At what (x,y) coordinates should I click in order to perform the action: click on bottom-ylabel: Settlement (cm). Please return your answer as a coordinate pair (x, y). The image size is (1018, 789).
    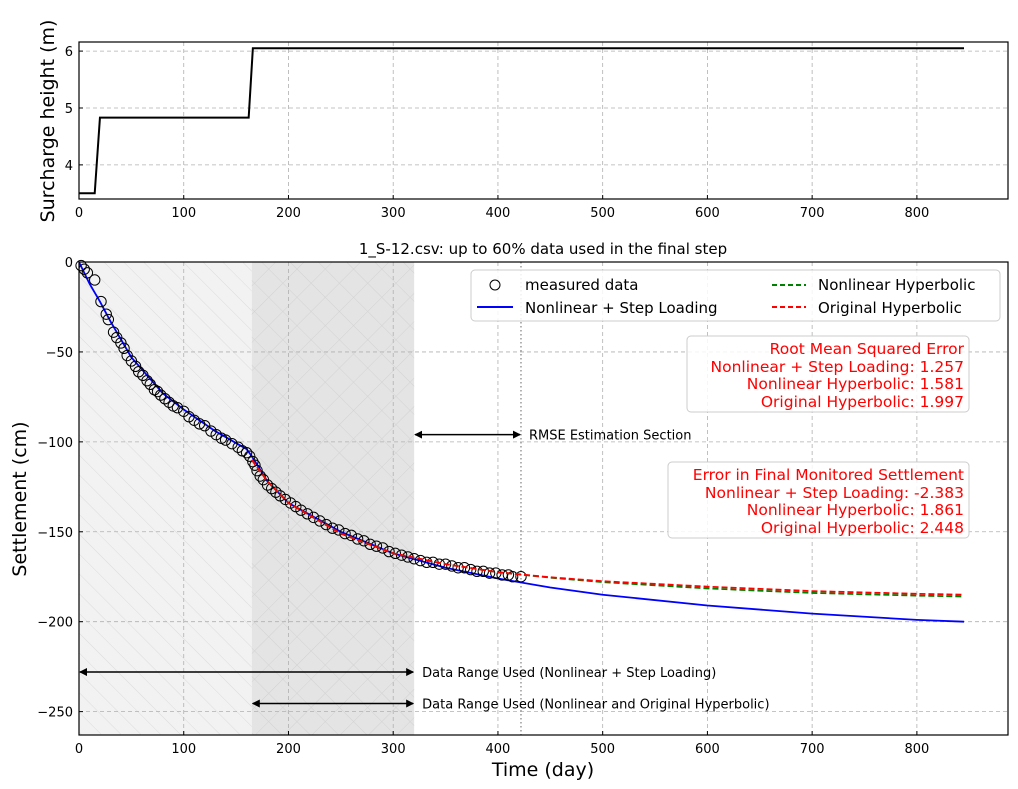
    Looking at the image, I should click on (20, 498).